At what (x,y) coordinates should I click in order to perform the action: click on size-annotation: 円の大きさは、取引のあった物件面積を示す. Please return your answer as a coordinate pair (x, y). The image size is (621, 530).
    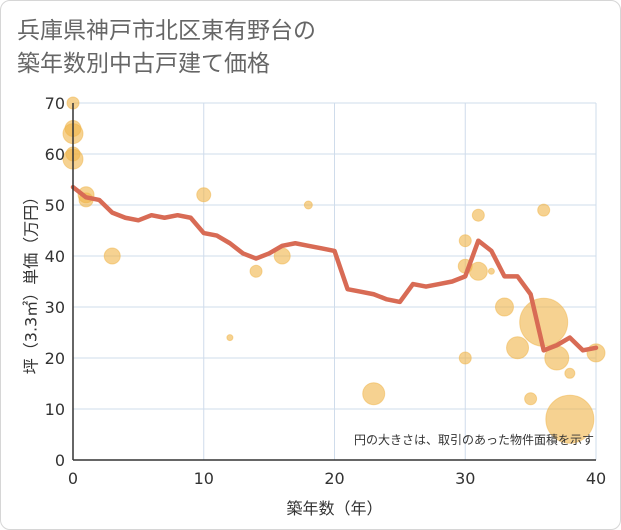
    Looking at the image, I should click on (474, 439).